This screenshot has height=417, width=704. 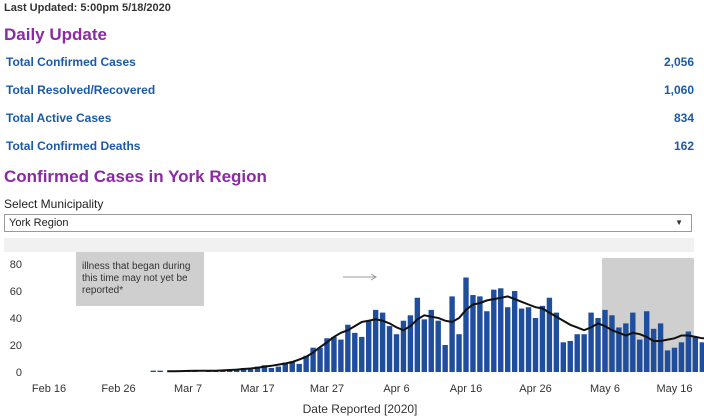 What do you see at coordinates (605, 389) in the screenshot?
I see `x-tick-label: May 6` at bounding box center [605, 389].